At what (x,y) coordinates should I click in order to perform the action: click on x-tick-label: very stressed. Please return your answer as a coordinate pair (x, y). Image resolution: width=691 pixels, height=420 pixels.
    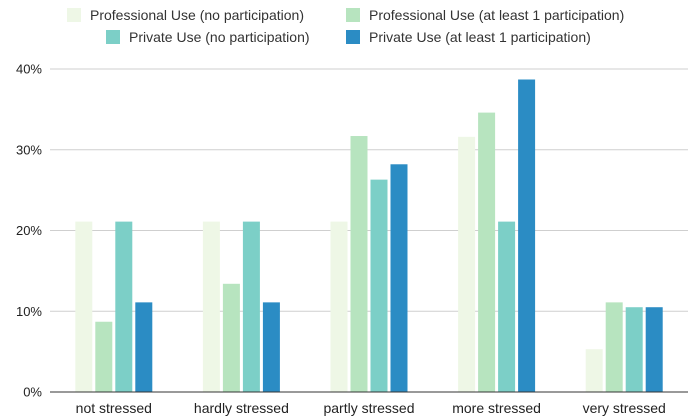
    Looking at the image, I should click on (624, 408).